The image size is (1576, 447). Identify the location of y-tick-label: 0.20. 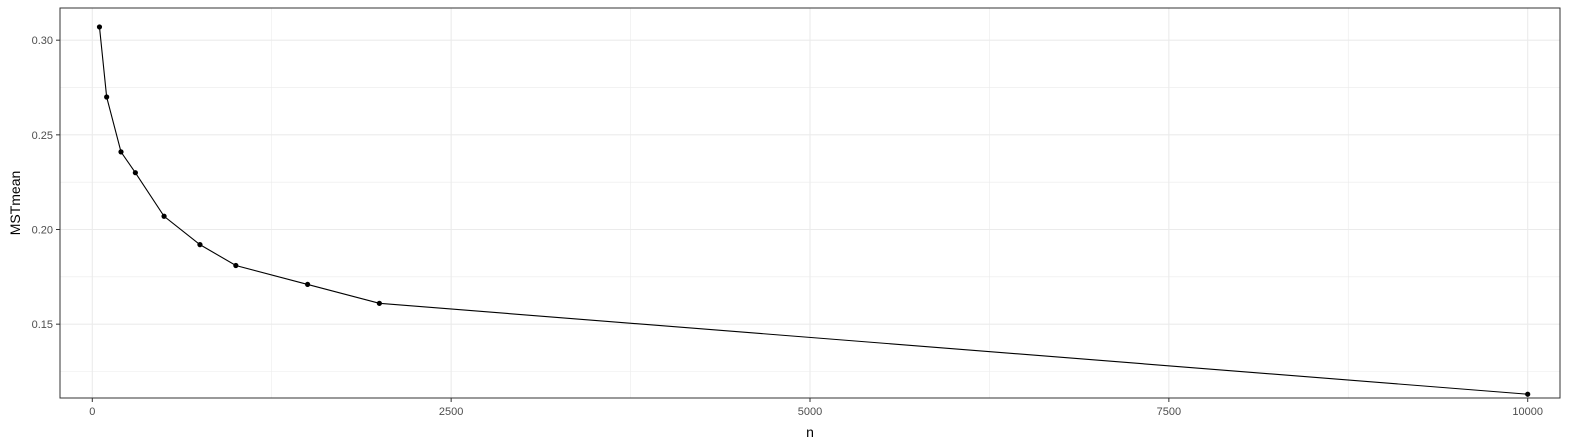
(42, 231).